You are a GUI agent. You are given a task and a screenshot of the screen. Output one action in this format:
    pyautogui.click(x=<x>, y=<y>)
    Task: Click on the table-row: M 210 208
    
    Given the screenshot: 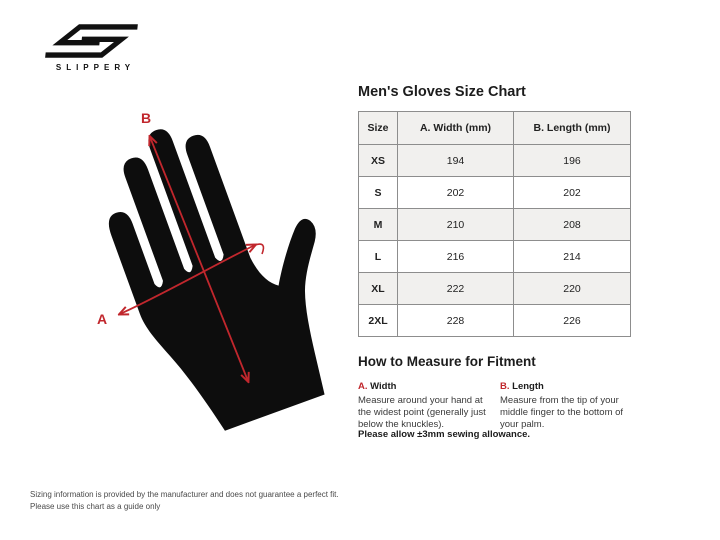 What is the action you would take?
    pyautogui.click(x=494, y=224)
    